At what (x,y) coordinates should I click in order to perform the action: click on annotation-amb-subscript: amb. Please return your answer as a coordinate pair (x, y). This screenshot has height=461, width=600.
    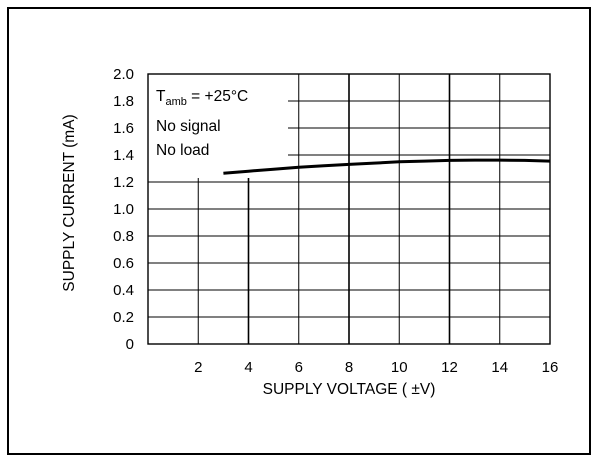
    Looking at the image, I should click on (175, 102).